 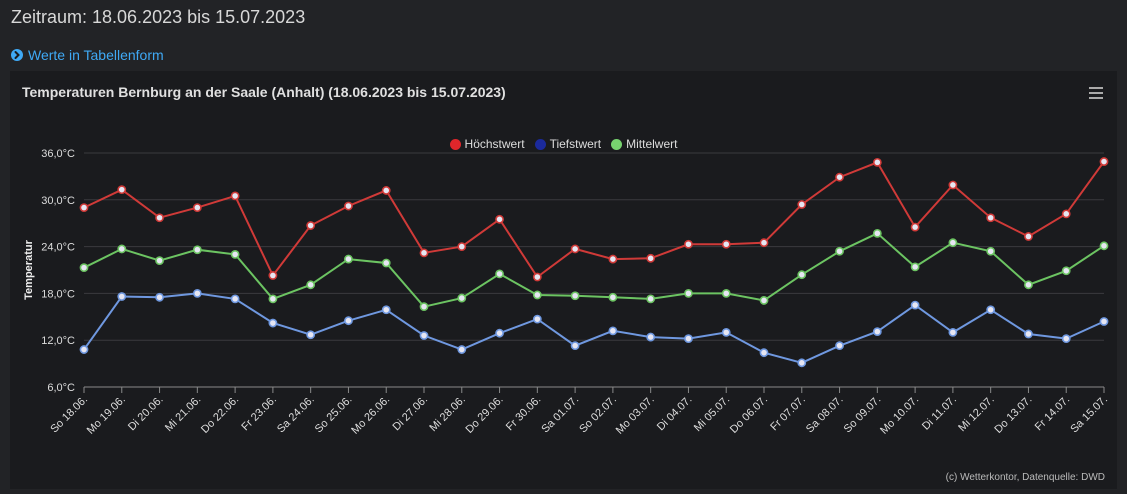 I want to click on legend-label: Mittelwert, so click(x=652, y=144).